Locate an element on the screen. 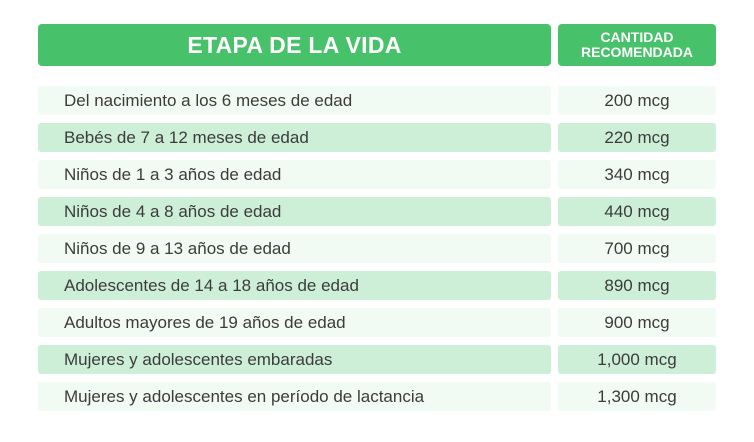 Image resolution: width=754 pixels, height=442 pixels. stage-cell: Niños de 1 a 3 años de edad is located at coordinates (294, 174).